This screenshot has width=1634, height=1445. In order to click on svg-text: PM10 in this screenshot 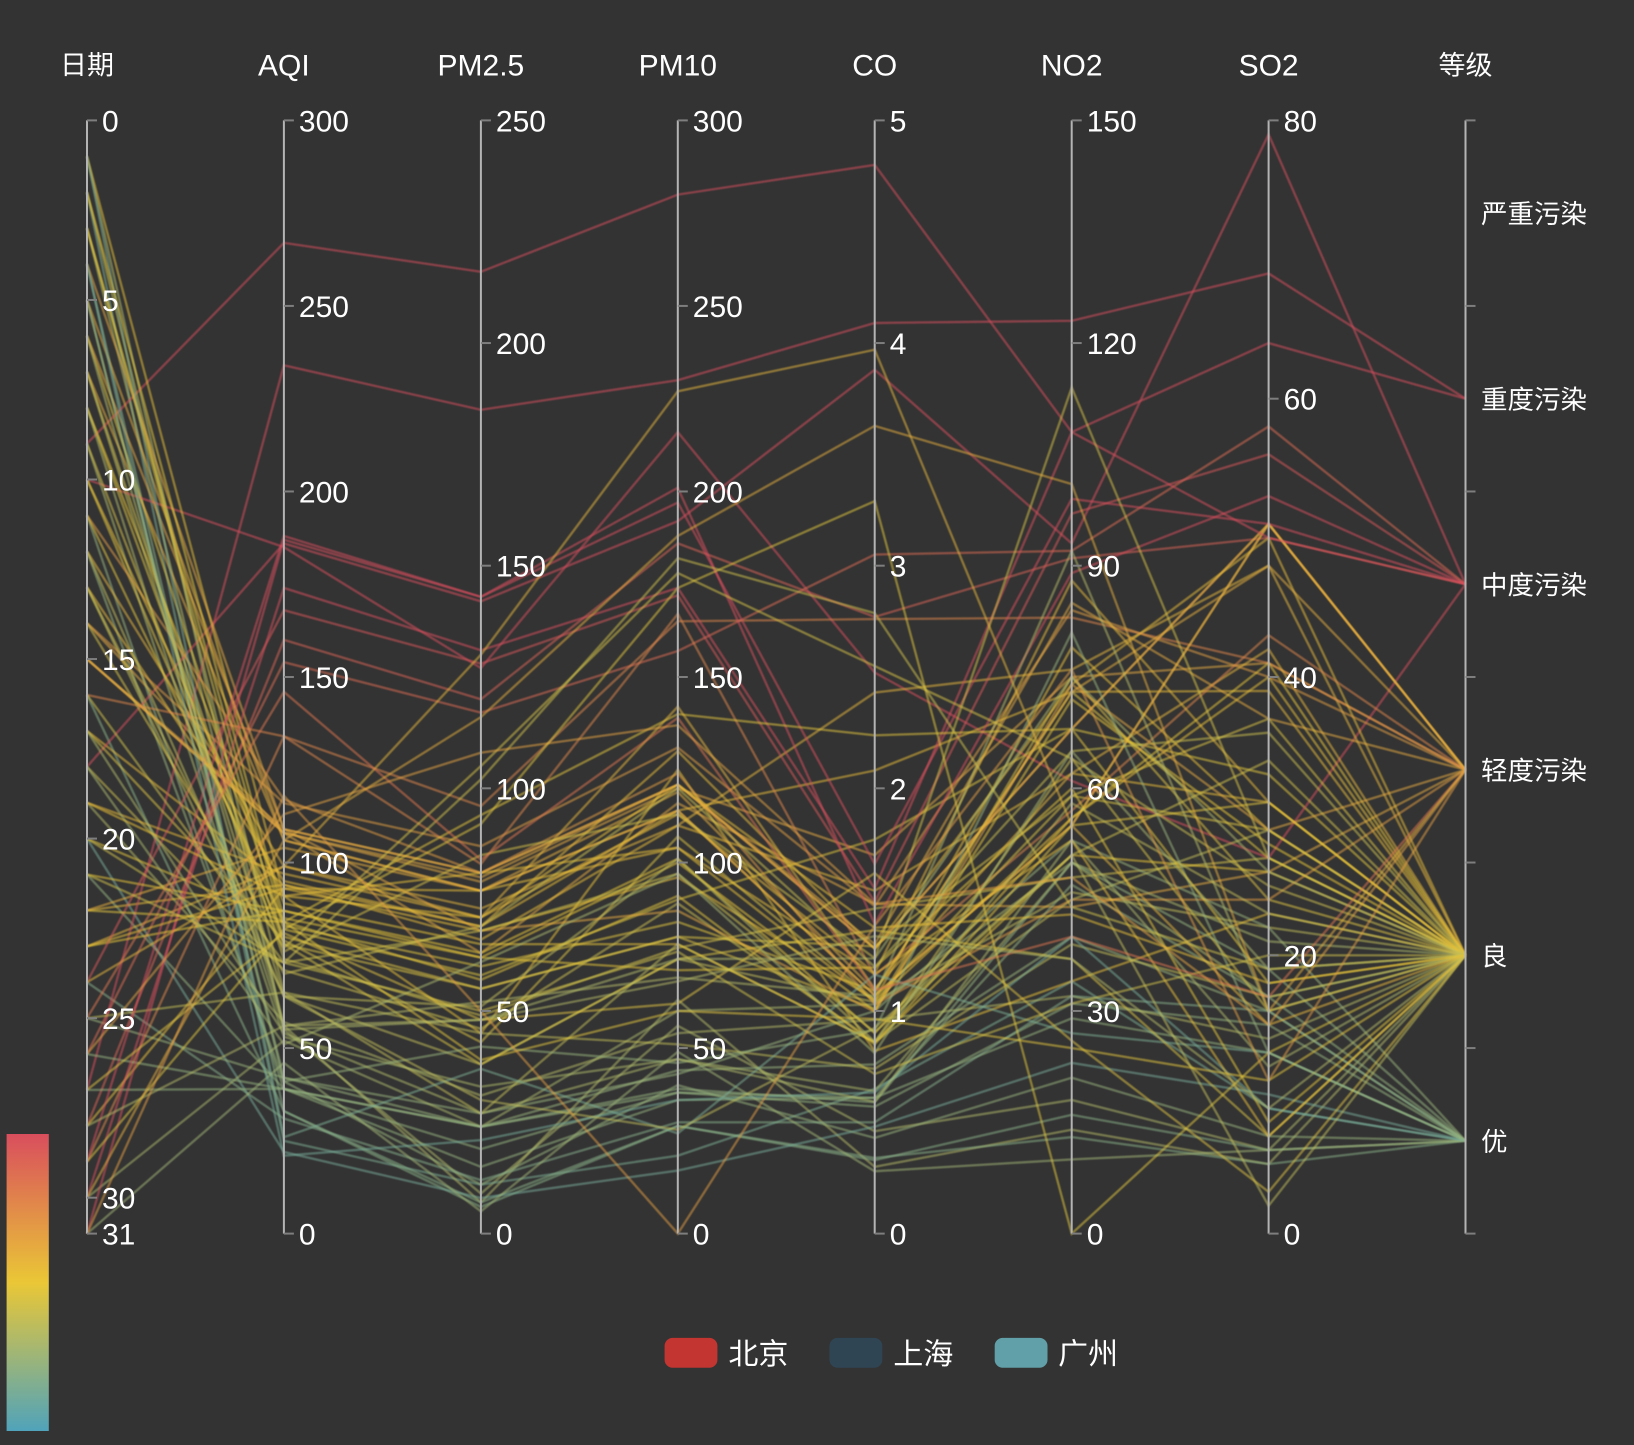, I will do `click(678, 66)`.